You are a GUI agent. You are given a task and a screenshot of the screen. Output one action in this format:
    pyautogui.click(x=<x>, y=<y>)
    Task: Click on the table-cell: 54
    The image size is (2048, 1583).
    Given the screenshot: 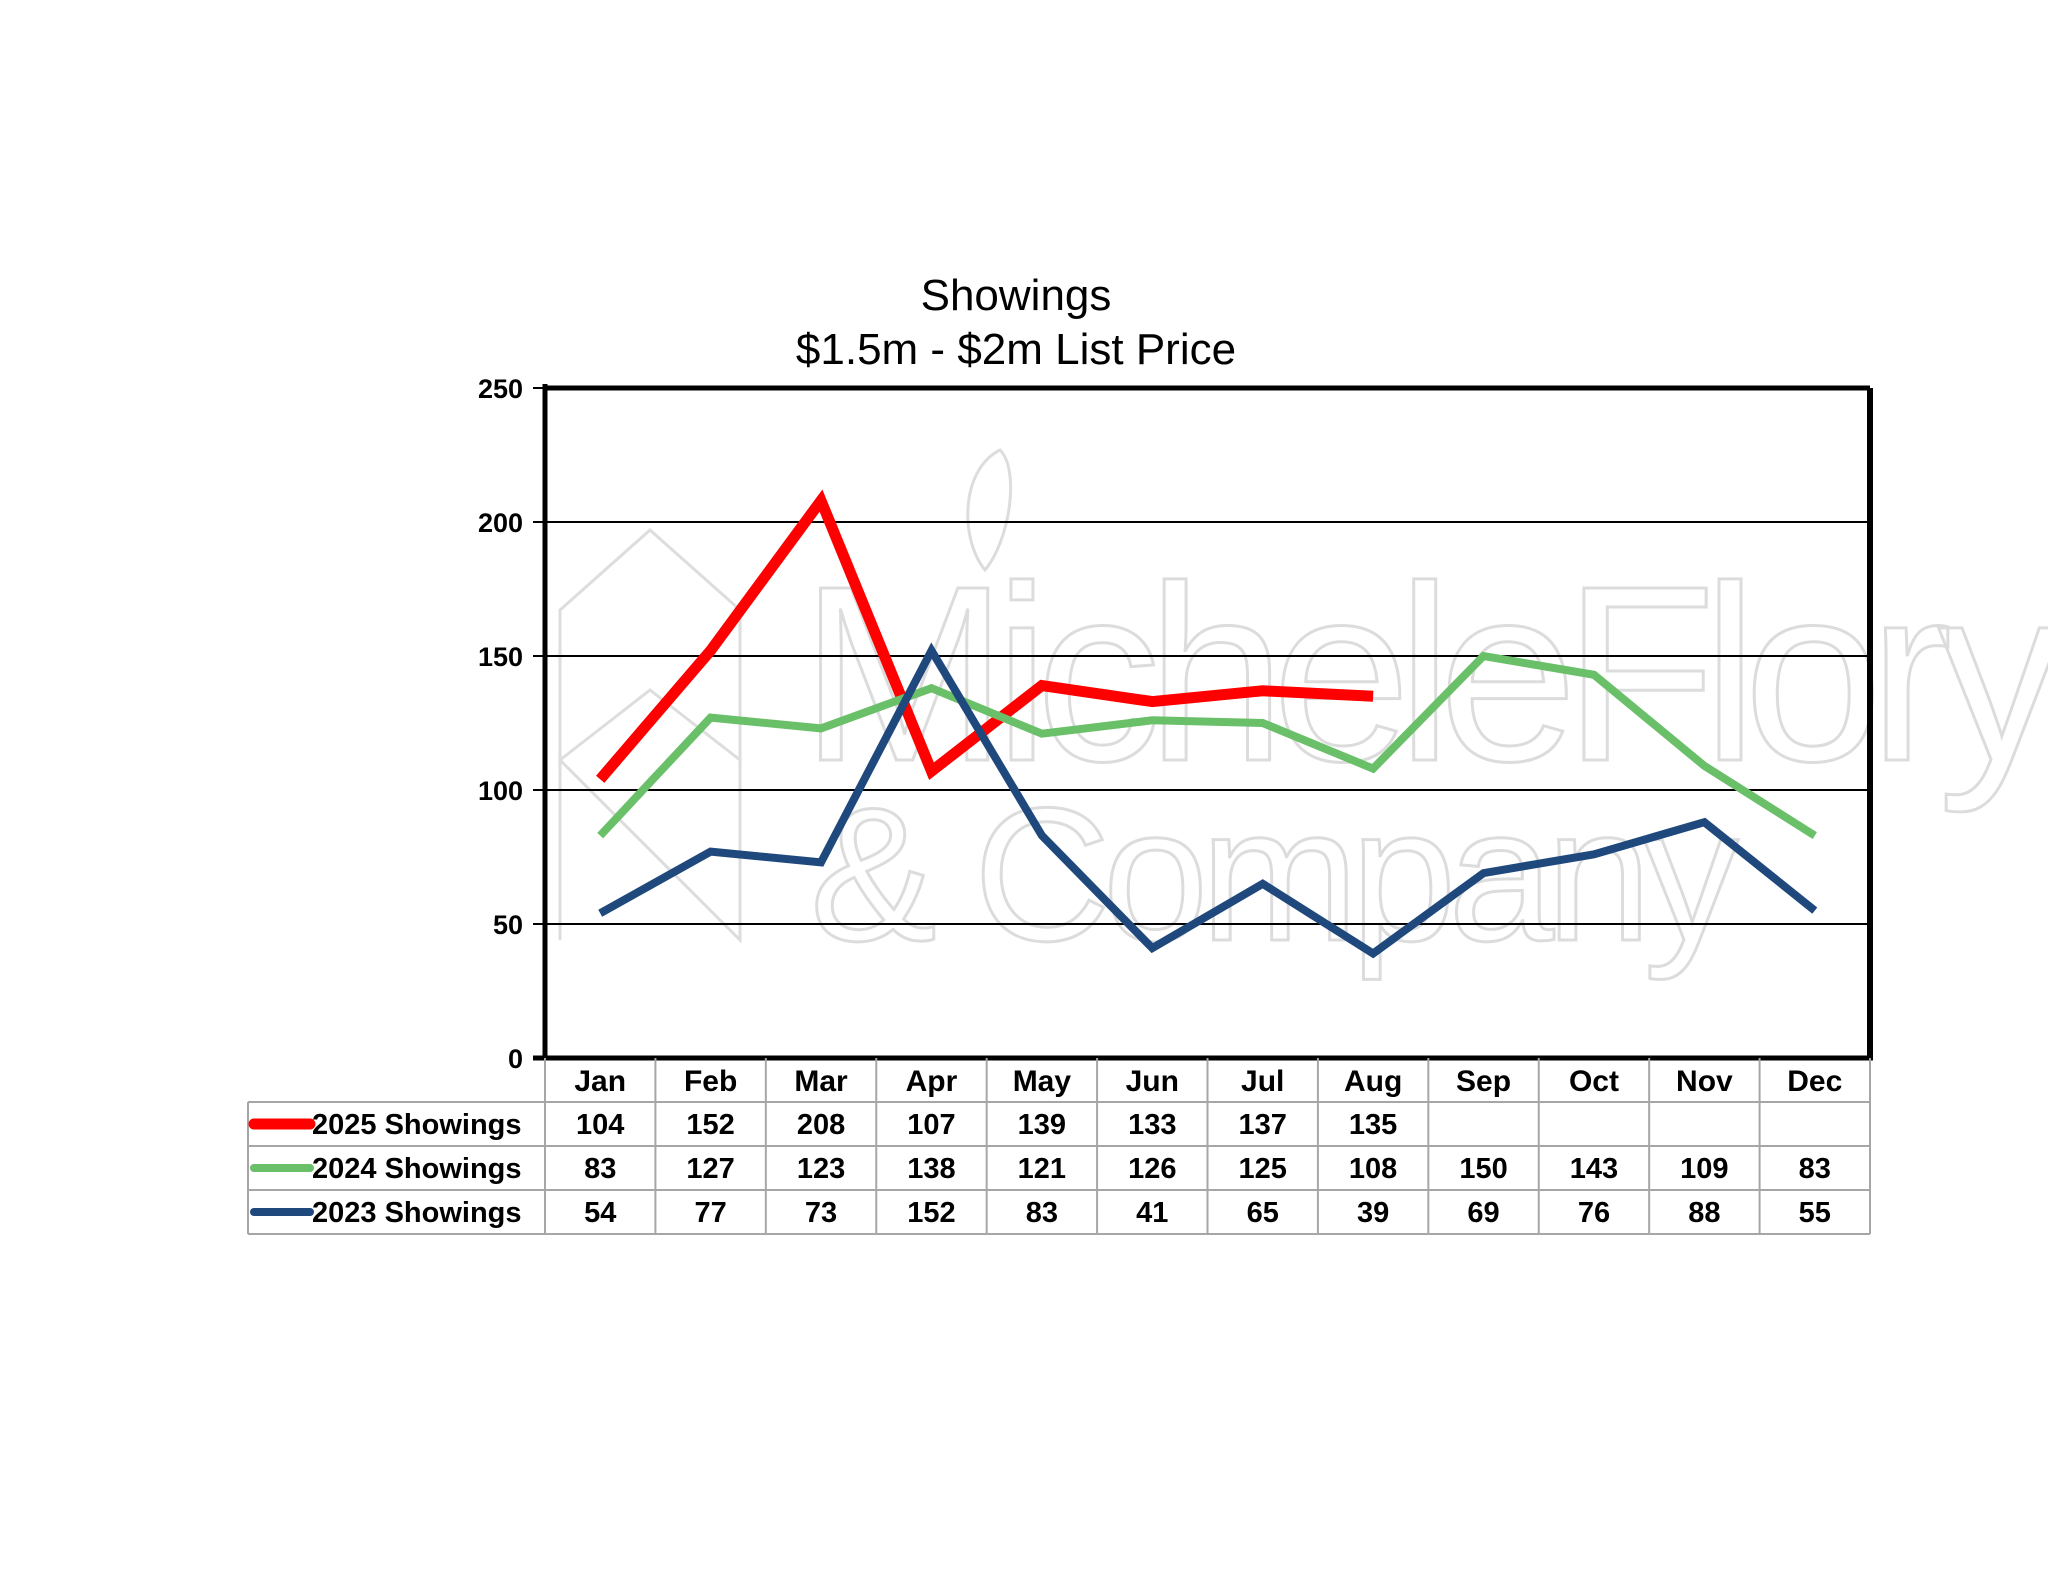 What is the action you would take?
    pyautogui.click(x=600, y=1213)
    